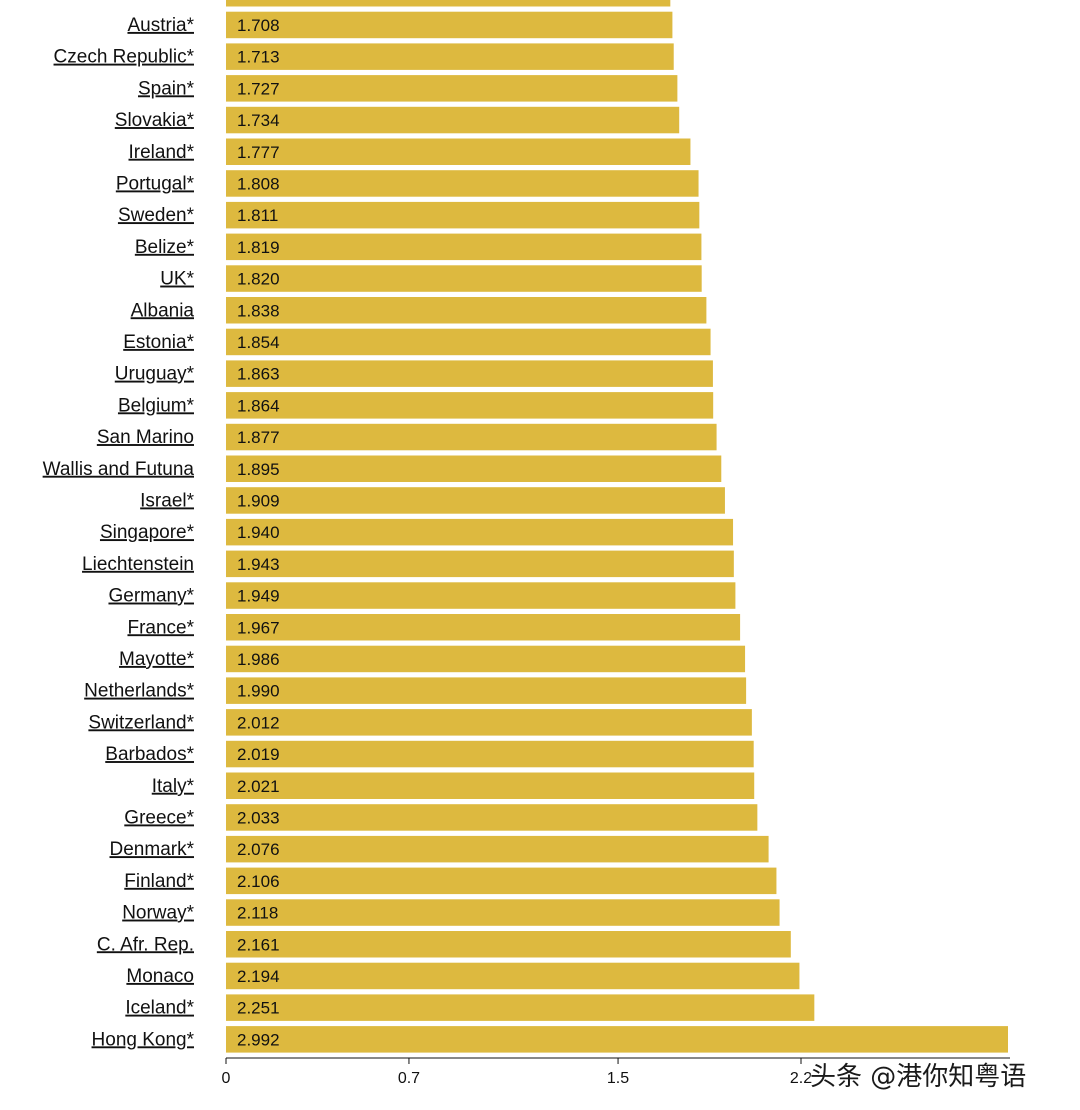 The width and height of the screenshot is (1080, 1110). I want to click on category-label-link: Czech Republic*, so click(124, 57).